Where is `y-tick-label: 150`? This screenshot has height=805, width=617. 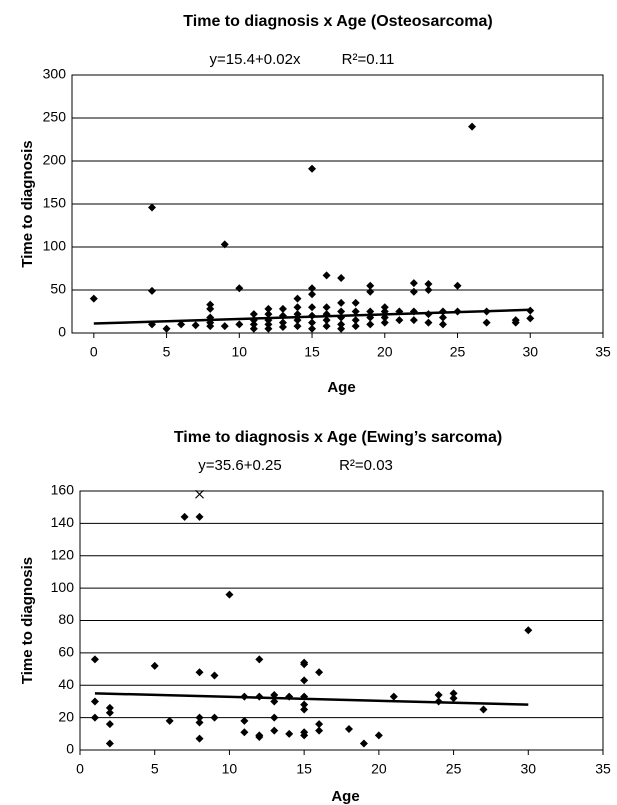
y-tick-label: 150 is located at coordinates (55, 203).